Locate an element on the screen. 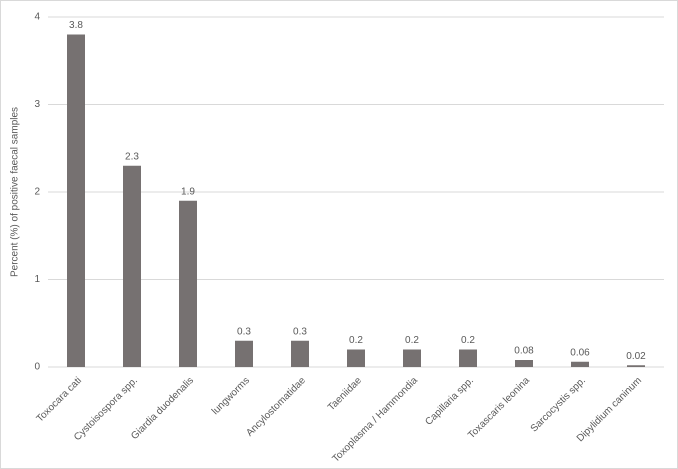 The height and width of the screenshot is (469, 678). y-tick-label: 0 is located at coordinates (37, 367).